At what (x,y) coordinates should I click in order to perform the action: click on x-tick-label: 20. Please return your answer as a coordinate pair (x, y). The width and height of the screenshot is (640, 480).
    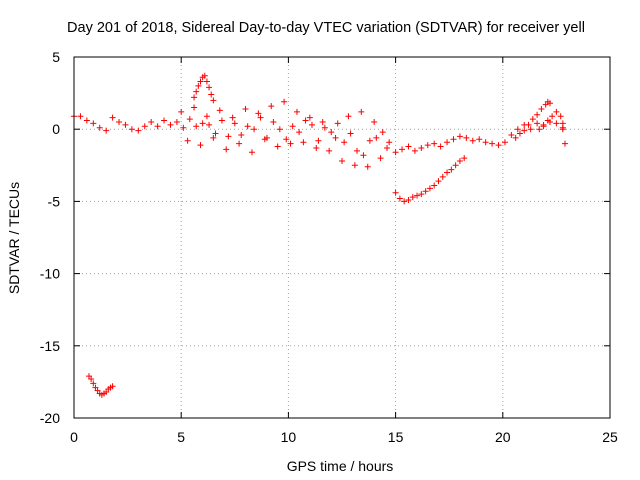
    Looking at the image, I should click on (503, 437).